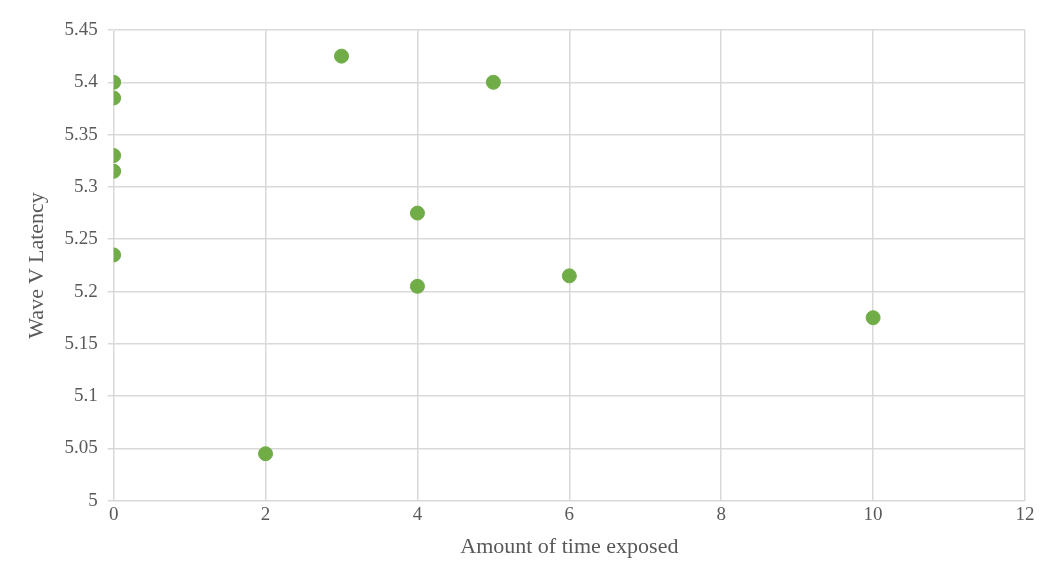 This screenshot has width=1055, height=584. What do you see at coordinates (35, 265) in the screenshot?
I see `y-axis-title: Wave V Latency` at bounding box center [35, 265].